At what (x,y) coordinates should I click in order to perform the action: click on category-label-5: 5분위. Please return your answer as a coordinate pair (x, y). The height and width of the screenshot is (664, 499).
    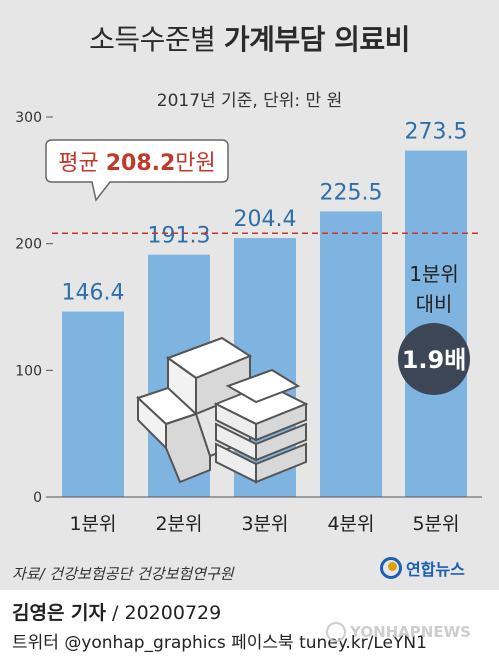
    Looking at the image, I should click on (435, 524).